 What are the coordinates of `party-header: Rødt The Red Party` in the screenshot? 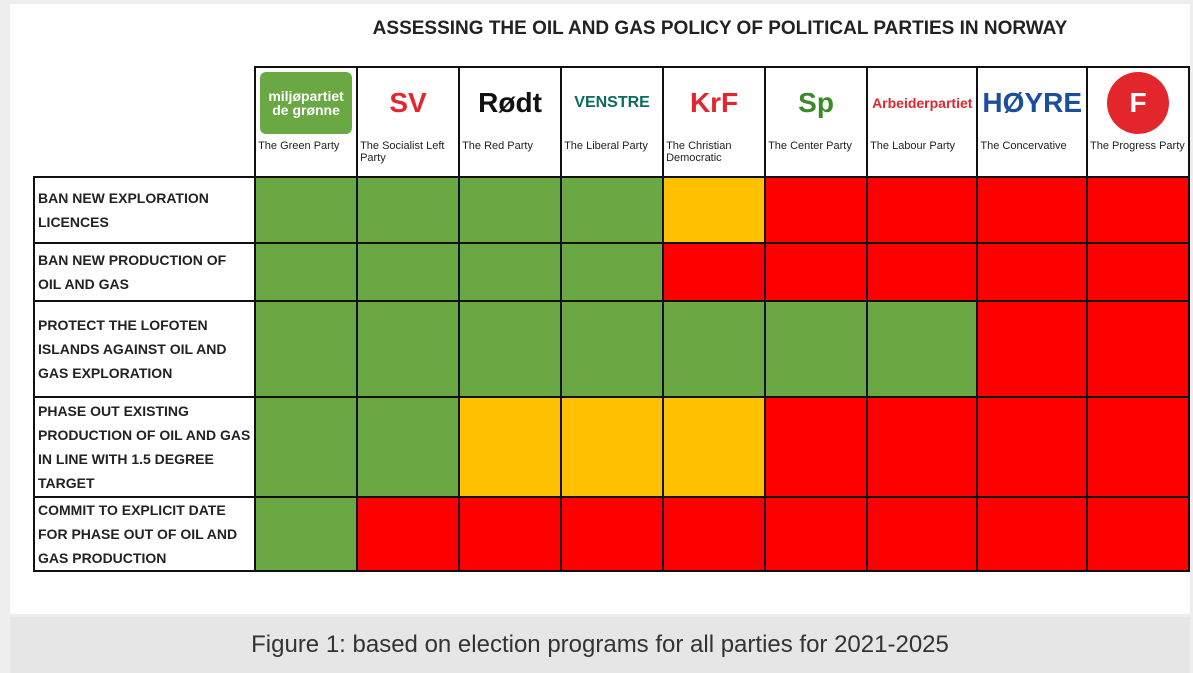 It's located at (510, 122).